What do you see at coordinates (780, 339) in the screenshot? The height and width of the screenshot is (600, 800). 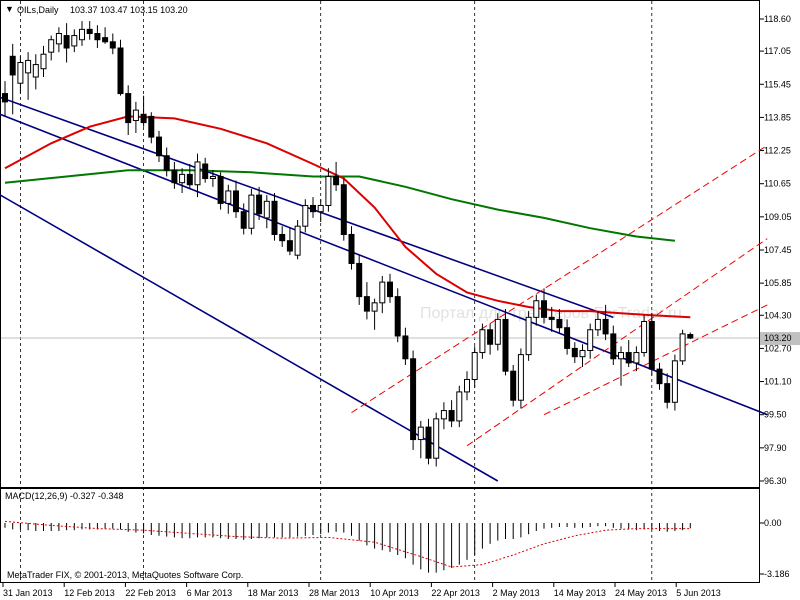 I see `current-price-badge: 103.20` at bounding box center [780, 339].